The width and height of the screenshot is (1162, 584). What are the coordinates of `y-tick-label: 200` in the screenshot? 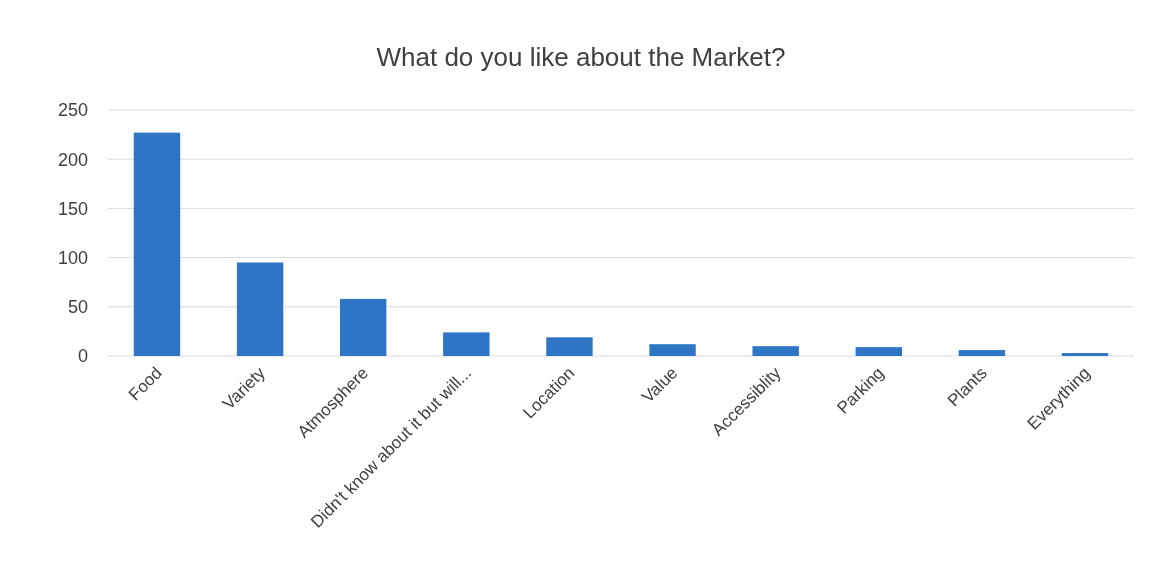 It's located at (72, 159).